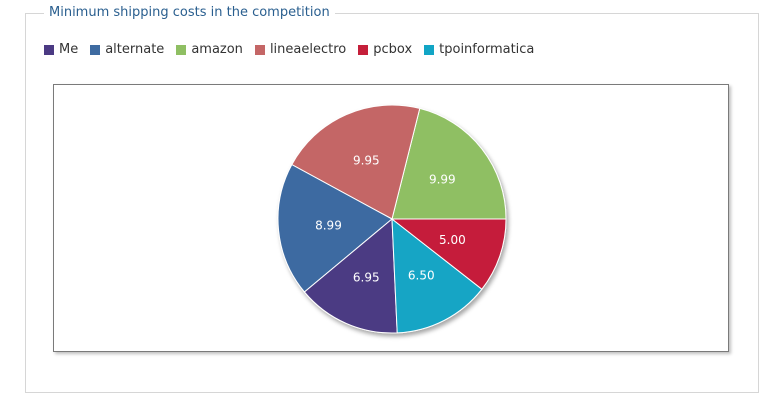 The width and height of the screenshot is (779, 406). What do you see at coordinates (421, 276) in the screenshot?
I see `slice-value-label: 6.50` at bounding box center [421, 276].